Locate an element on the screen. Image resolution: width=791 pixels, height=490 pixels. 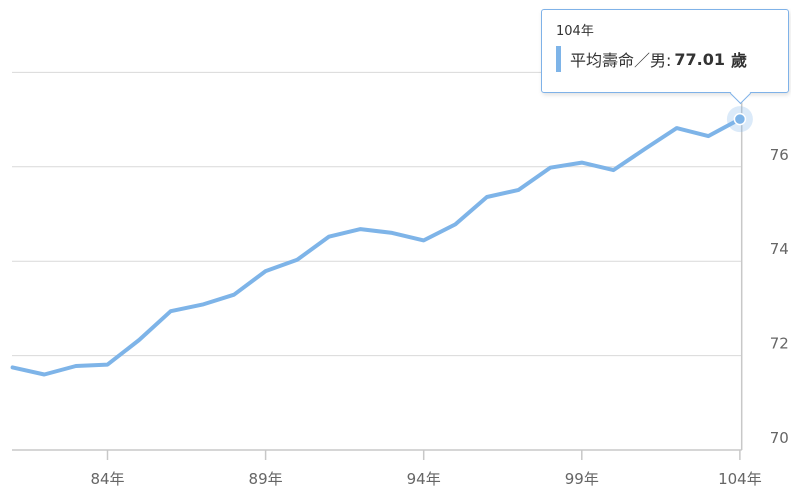
x-tick-label: 89年 is located at coordinates (266, 479).